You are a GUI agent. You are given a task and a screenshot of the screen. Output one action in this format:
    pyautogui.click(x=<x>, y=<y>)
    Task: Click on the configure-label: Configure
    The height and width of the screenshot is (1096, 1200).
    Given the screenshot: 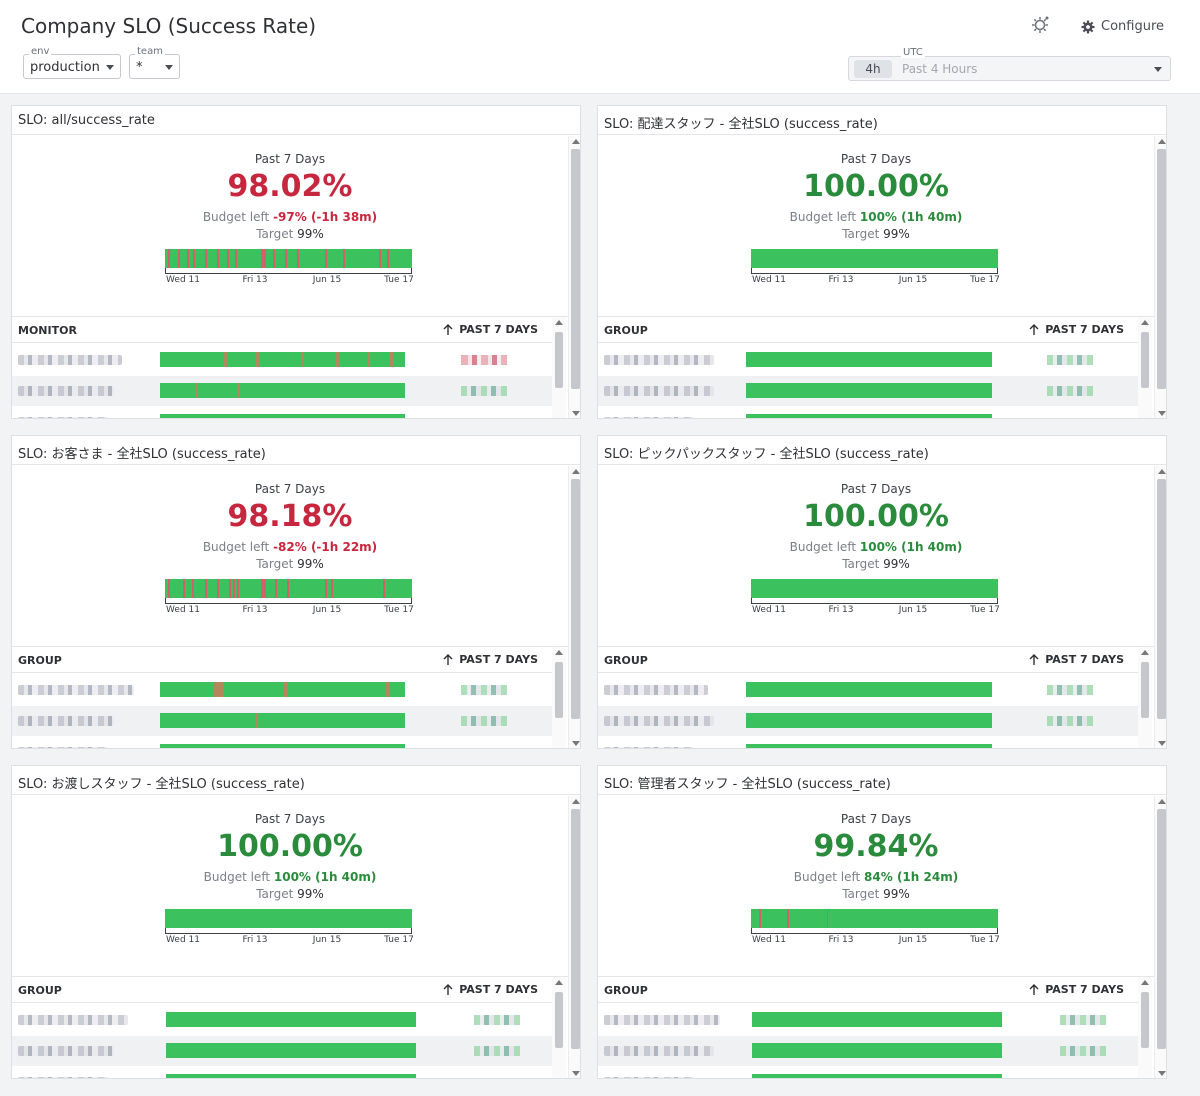 What is the action you would take?
    pyautogui.click(x=1133, y=26)
    